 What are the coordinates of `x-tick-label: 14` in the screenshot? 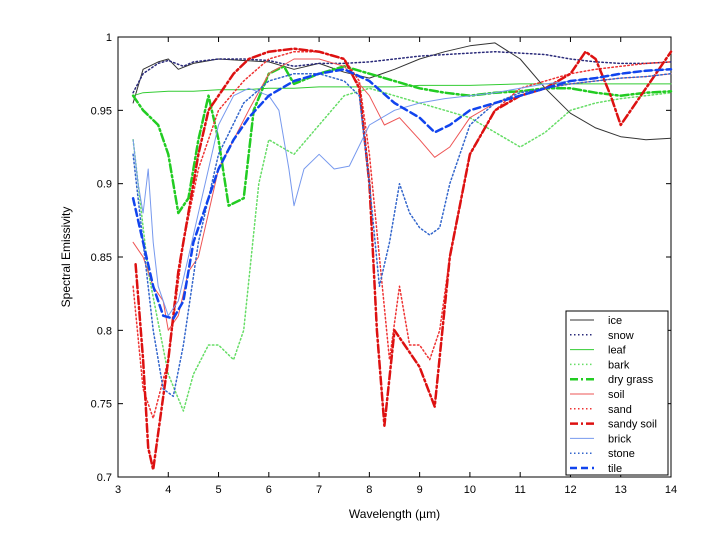 It's located at (671, 490).